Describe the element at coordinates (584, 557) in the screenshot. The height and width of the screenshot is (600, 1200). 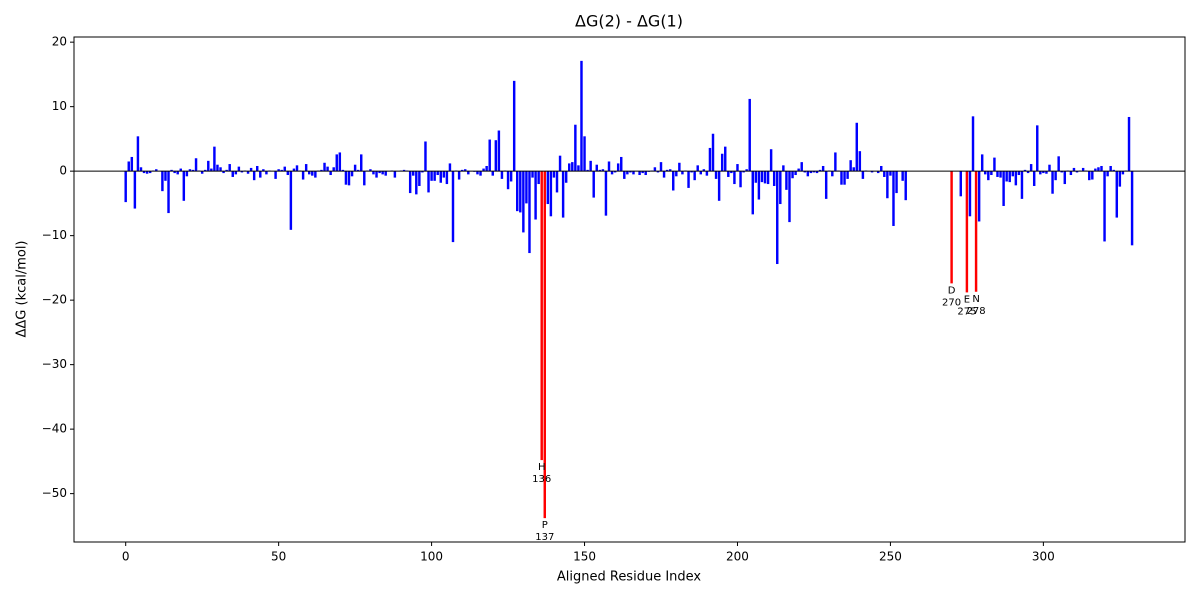
I see `x-tick-label: 150` at that location.